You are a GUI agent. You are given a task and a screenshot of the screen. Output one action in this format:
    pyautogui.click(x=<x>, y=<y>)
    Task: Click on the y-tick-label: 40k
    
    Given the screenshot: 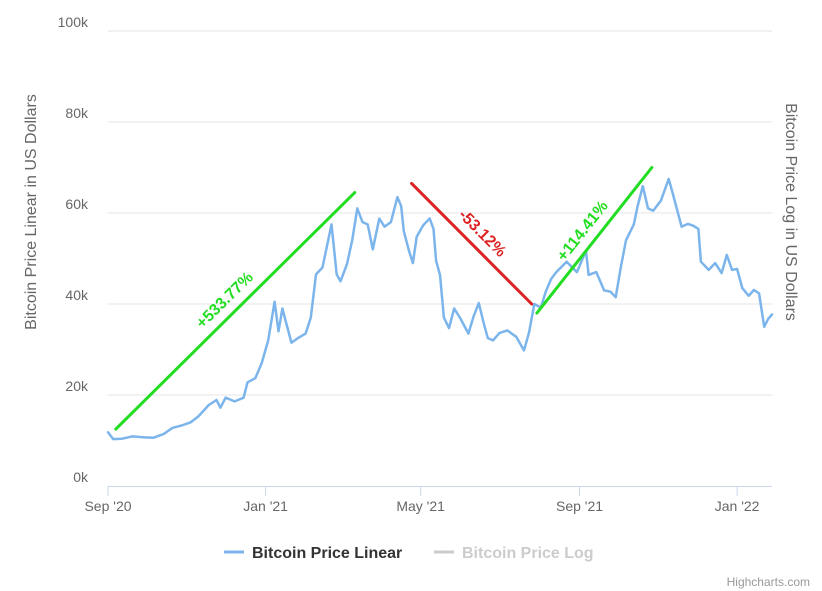 What is the action you would take?
    pyautogui.click(x=77, y=295)
    